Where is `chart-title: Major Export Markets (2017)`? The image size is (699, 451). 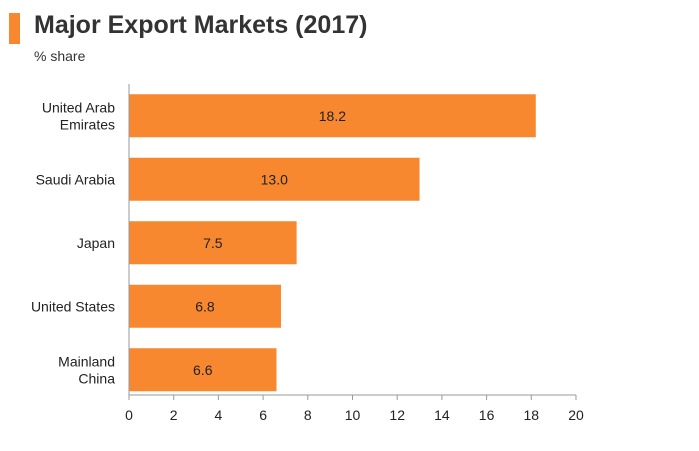 chart-title: Major Export Markets (2017) is located at coordinates (201, 25).